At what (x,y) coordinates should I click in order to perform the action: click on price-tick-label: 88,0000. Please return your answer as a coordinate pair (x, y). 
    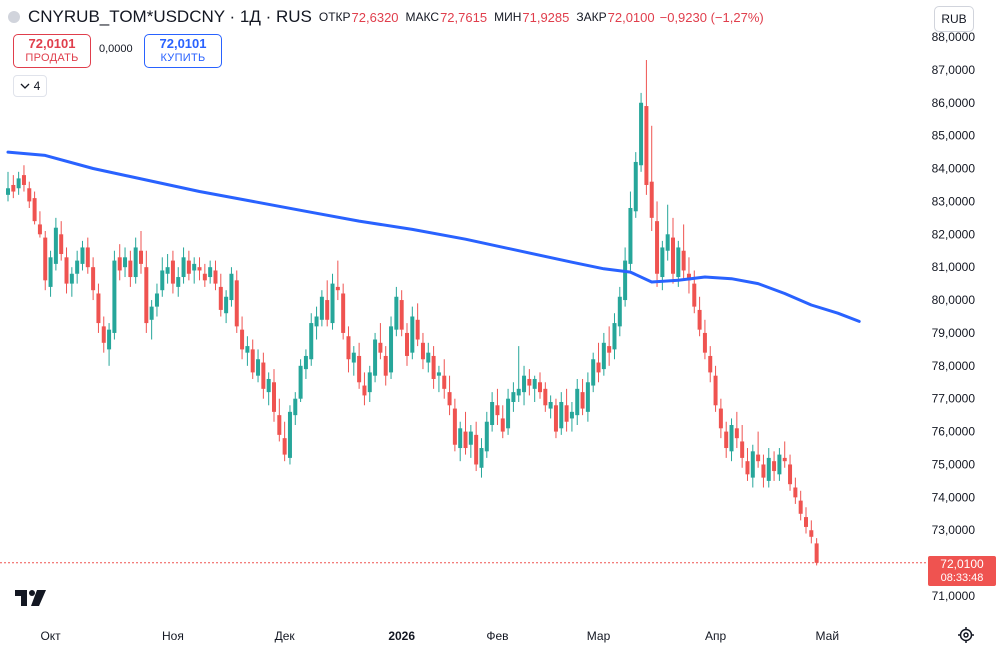
    Looking at the image, I should click on (954, 37).